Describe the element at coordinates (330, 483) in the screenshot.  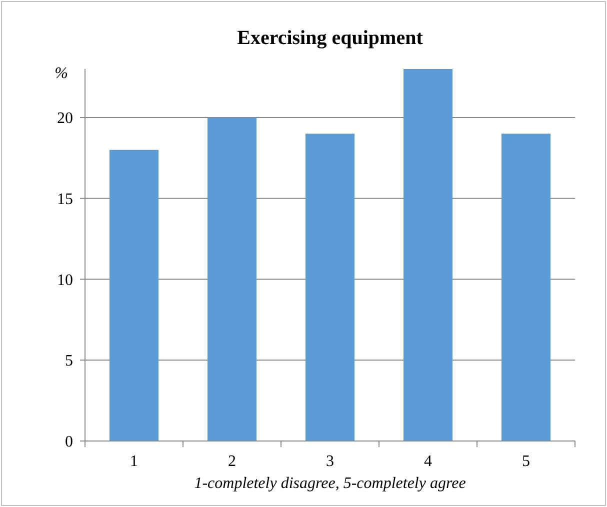
I see `x-axis-title: 1-completely disagree, 5-completely agree` at that location.